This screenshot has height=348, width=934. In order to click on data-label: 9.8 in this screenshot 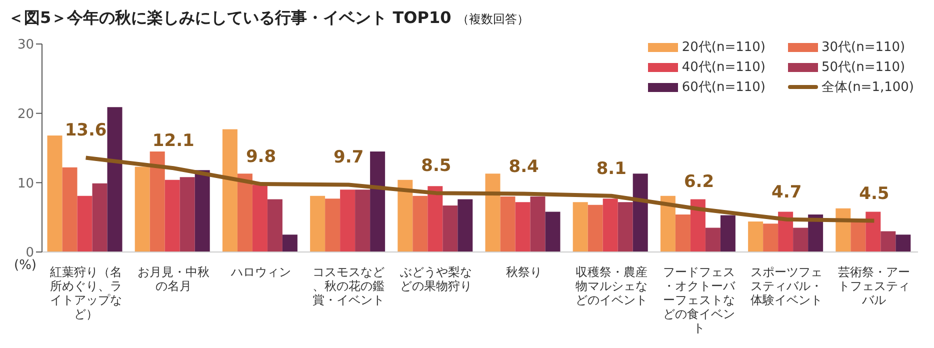, I will do `click(261, 157)`.